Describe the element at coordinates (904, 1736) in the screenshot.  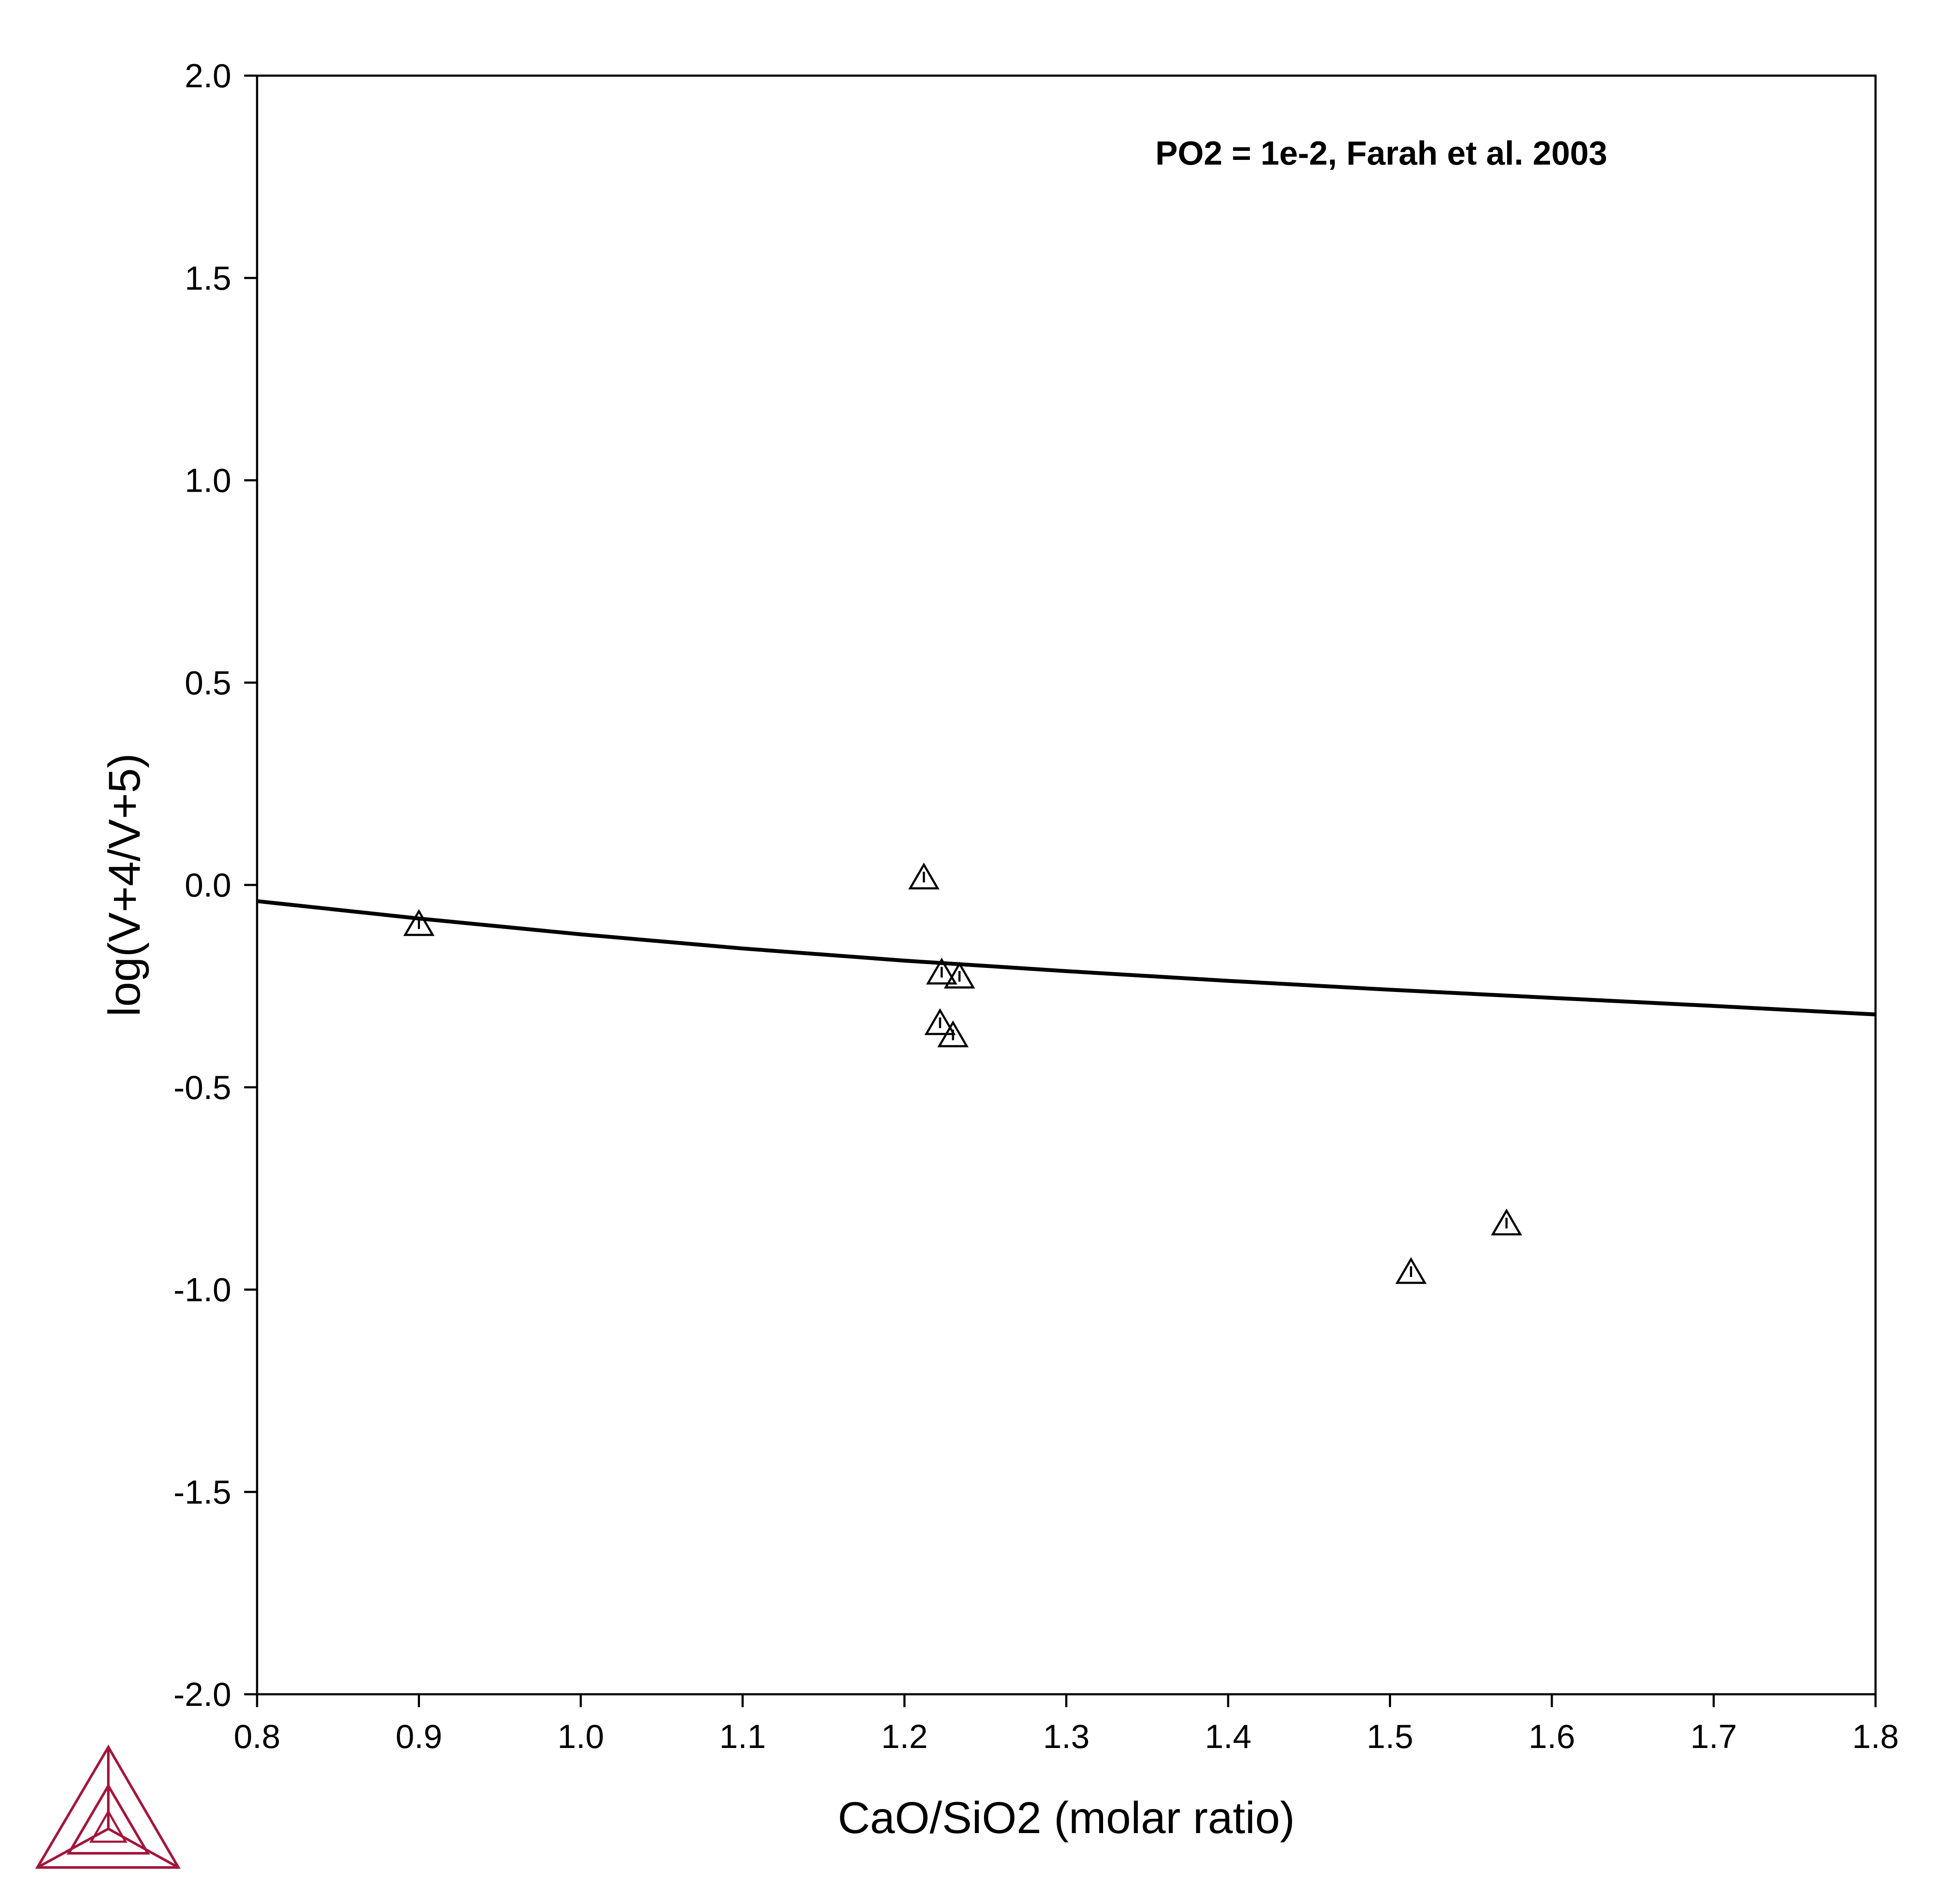
I see `x-tick-label: 1.2` at that location.